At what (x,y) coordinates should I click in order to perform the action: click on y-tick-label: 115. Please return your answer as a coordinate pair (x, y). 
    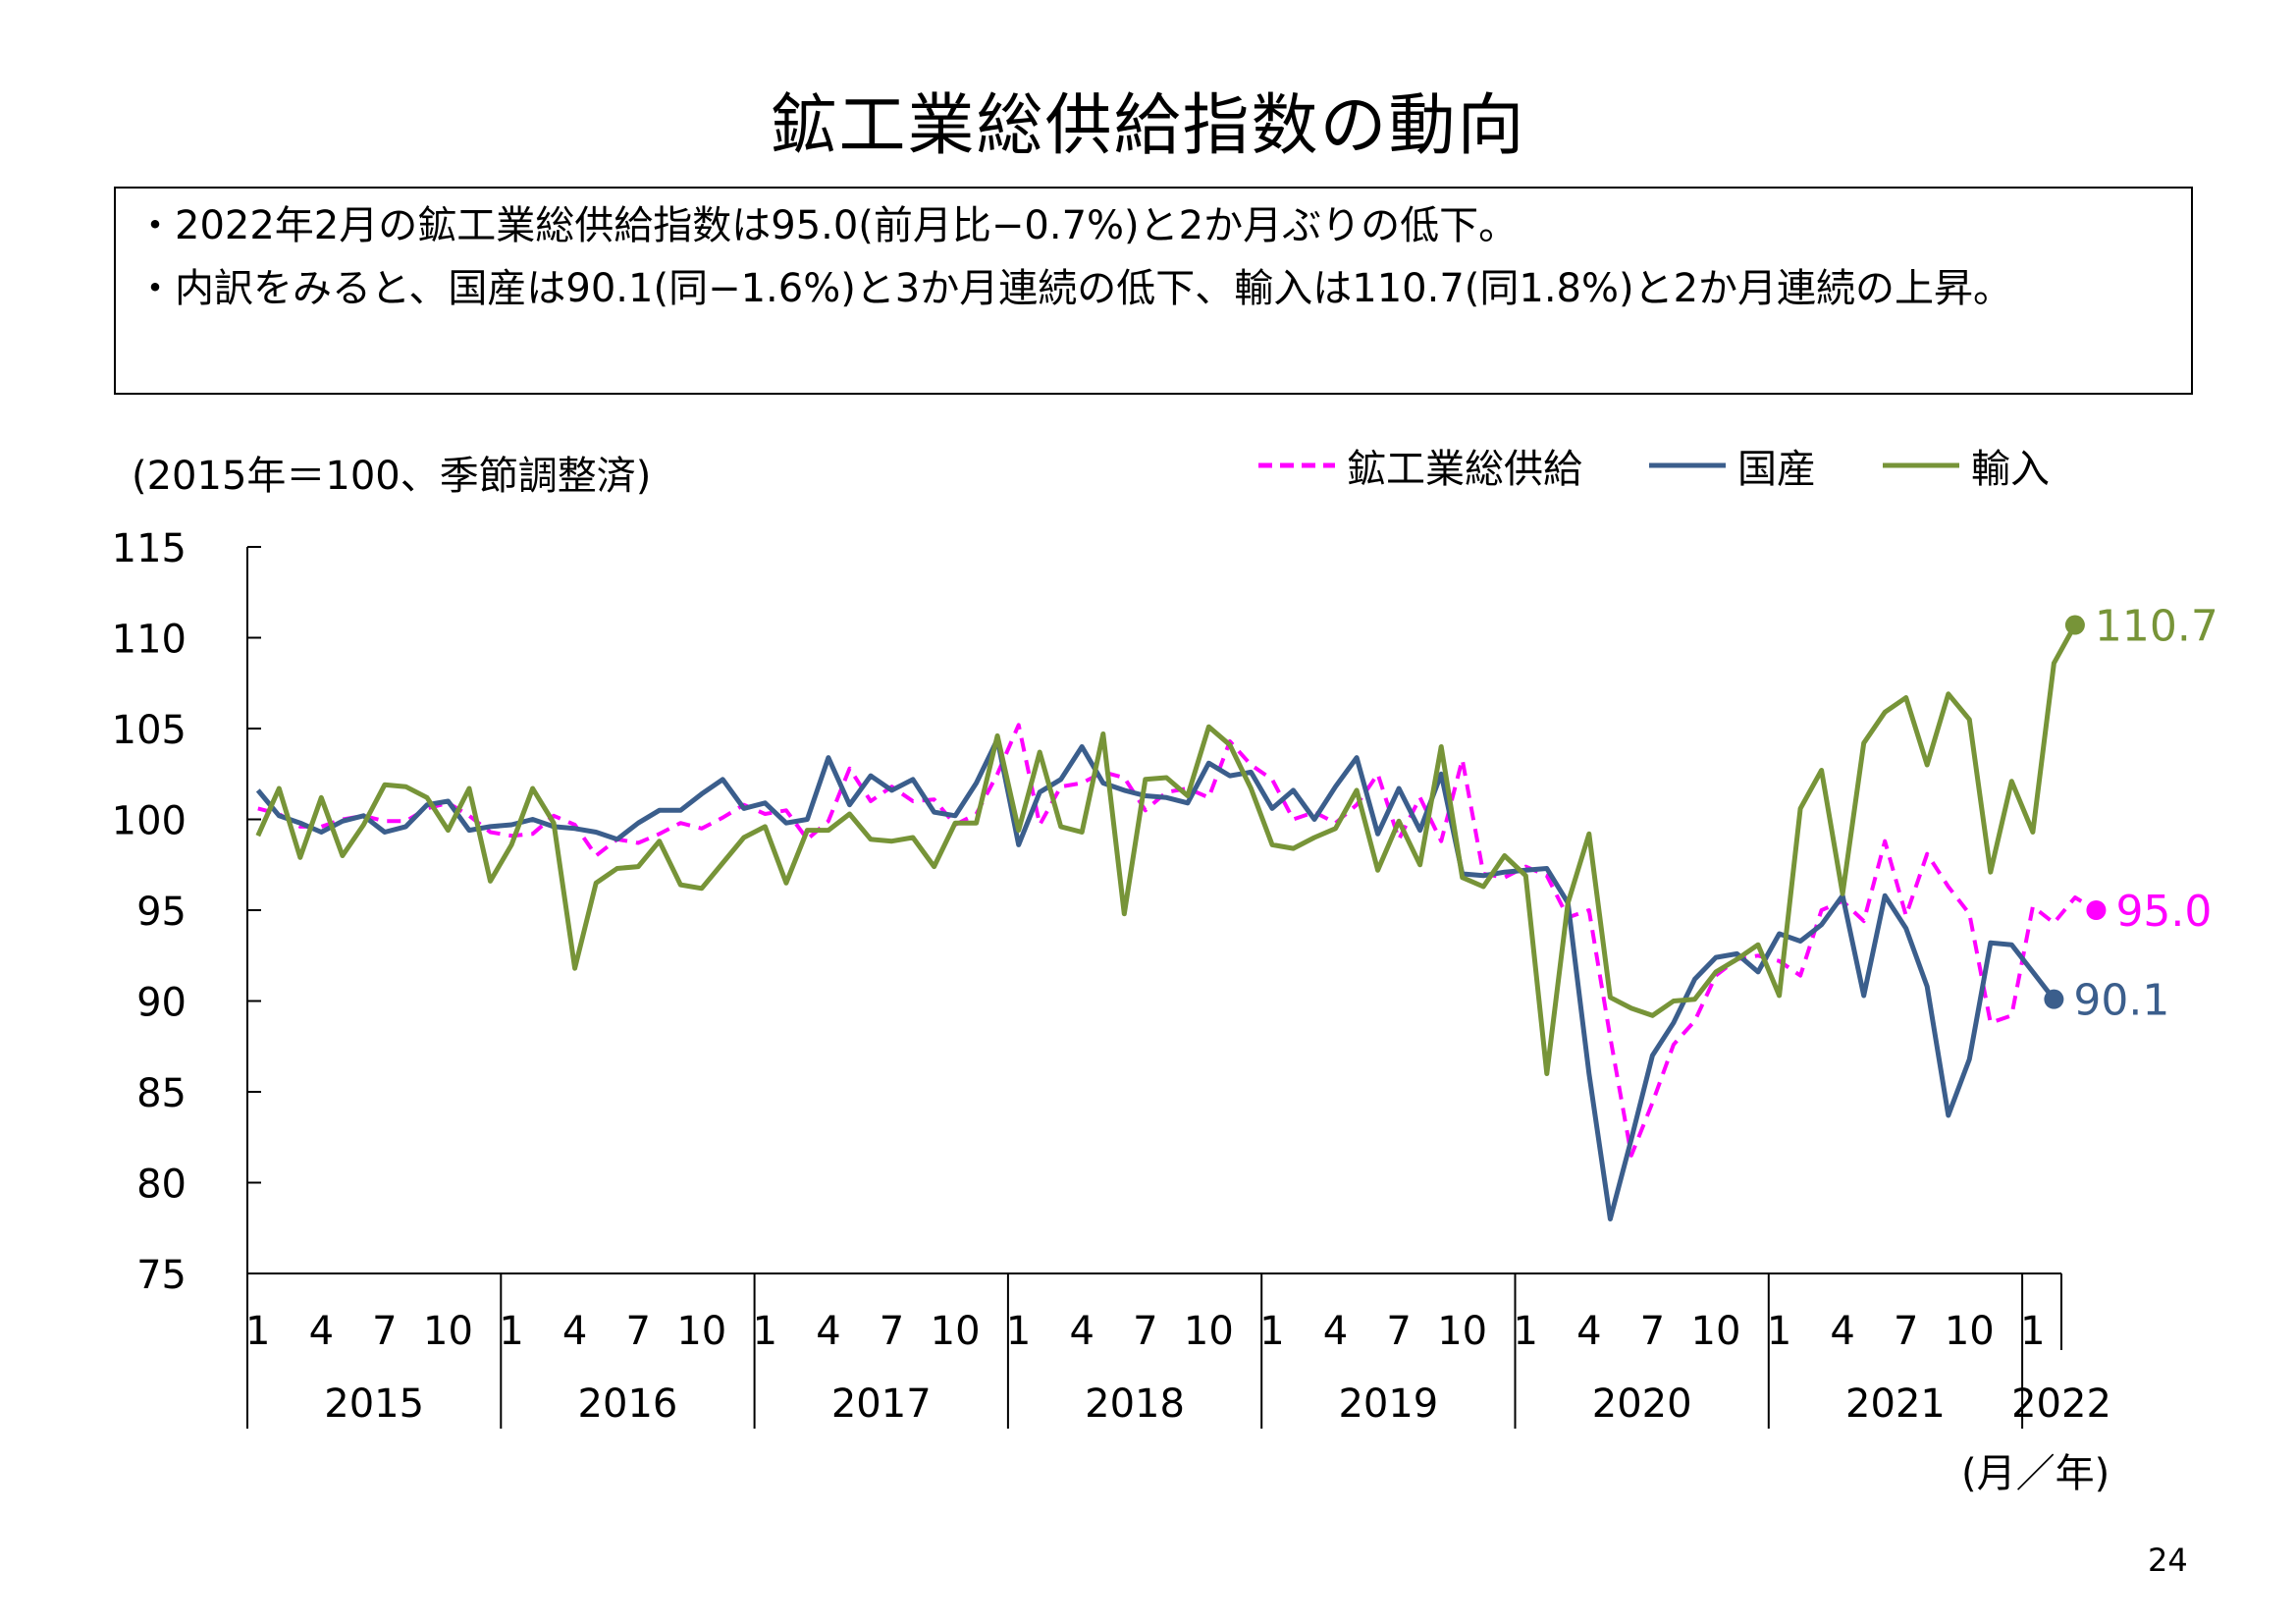
    Looking at the image, I should click on (150, 548).